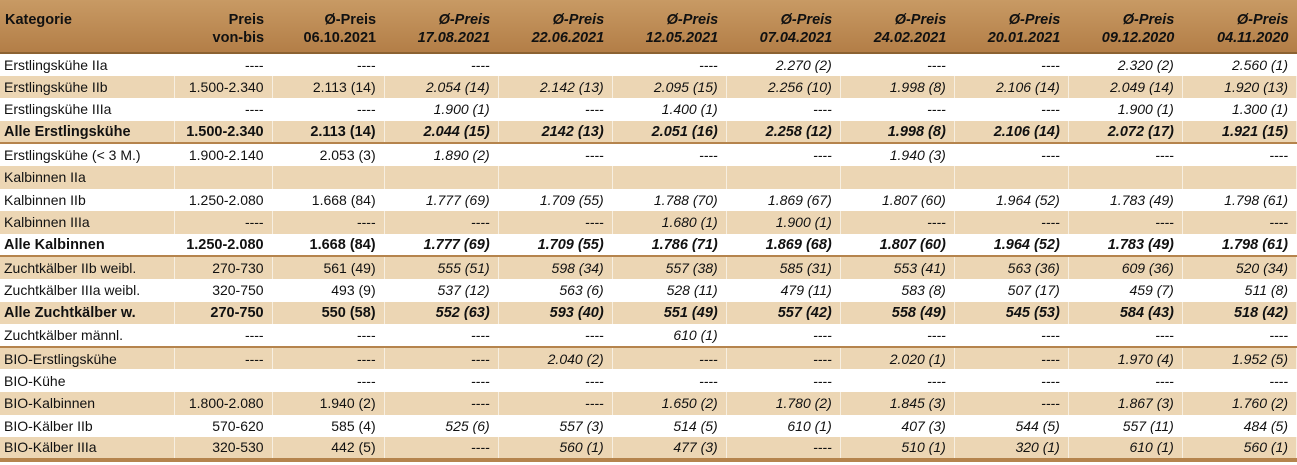 This screenshot has height=465, width=1297. I want to click on row-avg-price: 1.786 (71), so click(669, 245).